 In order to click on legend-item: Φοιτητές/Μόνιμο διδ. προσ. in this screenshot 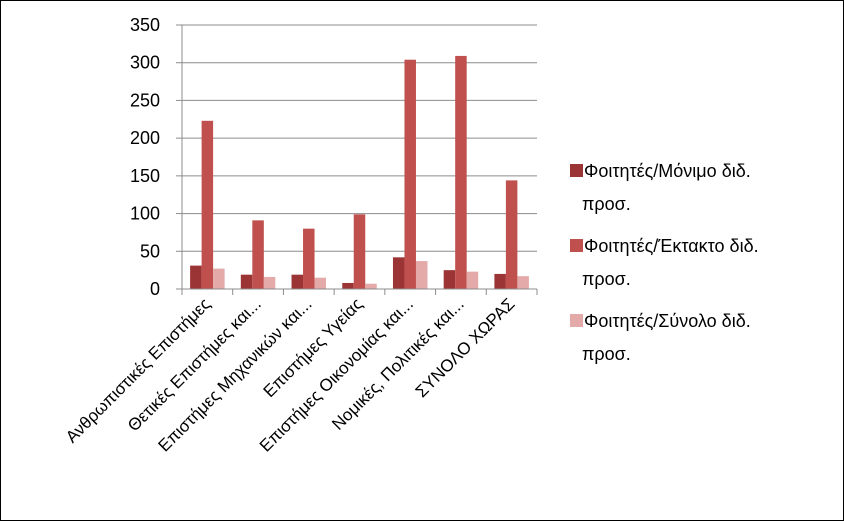, I will do `click(660, 187)`.